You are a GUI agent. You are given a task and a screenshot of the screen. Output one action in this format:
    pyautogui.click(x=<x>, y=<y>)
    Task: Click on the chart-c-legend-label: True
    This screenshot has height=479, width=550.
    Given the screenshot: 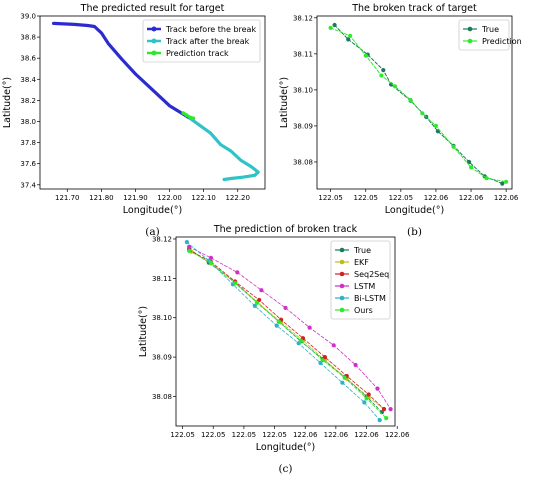 What is the action you would take?
    pyautogui.click(x=362, y=250)
    